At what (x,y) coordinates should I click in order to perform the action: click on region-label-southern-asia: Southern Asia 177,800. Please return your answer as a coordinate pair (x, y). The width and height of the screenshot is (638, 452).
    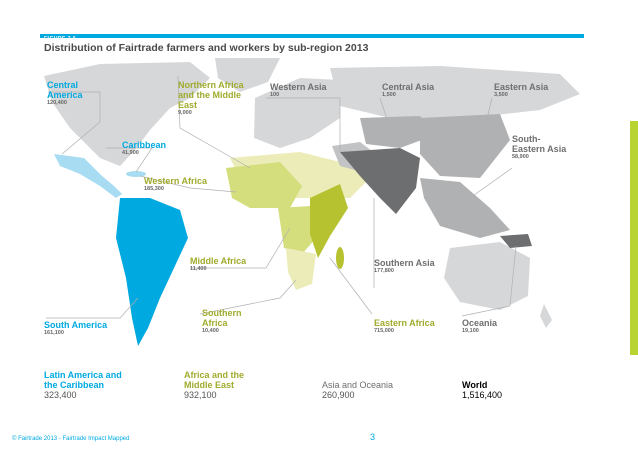
    Looking at the image, I should click on (404, 266).